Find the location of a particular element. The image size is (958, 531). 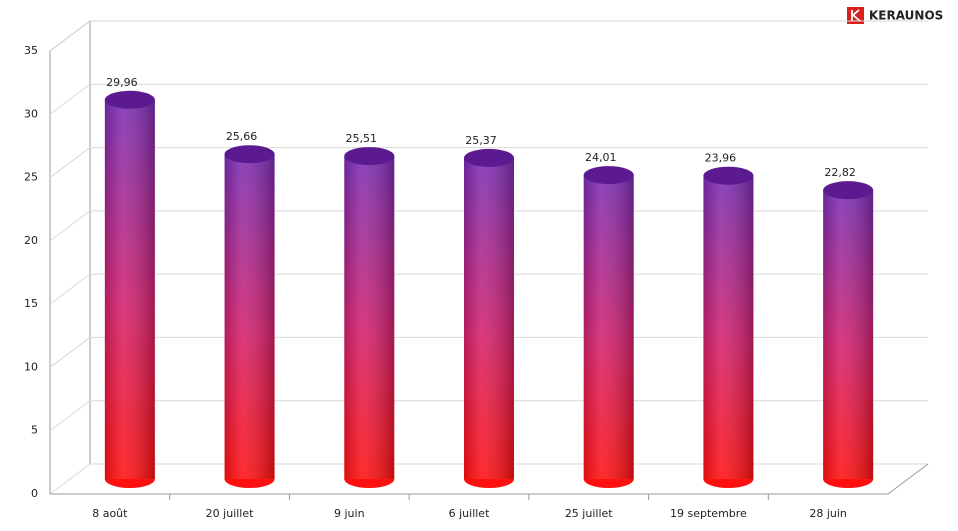

x-tick-label: 28 juin is located at coordinates (828, 513).